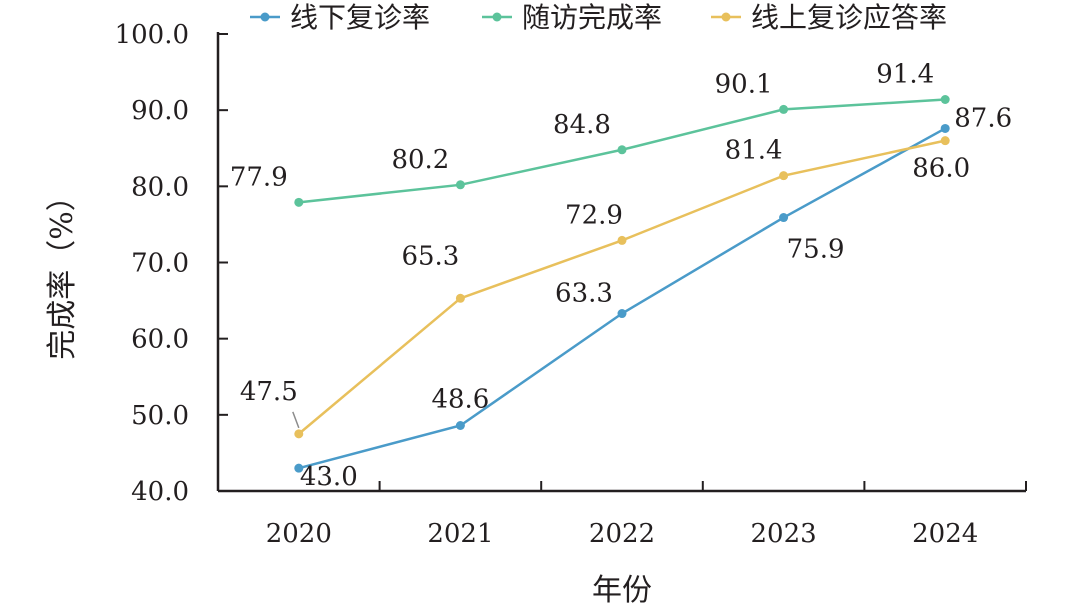 Image resolution: width=1080 pixels, height=616 pixels. I want to click on x-tick-label: 2024, so click(945, 534).